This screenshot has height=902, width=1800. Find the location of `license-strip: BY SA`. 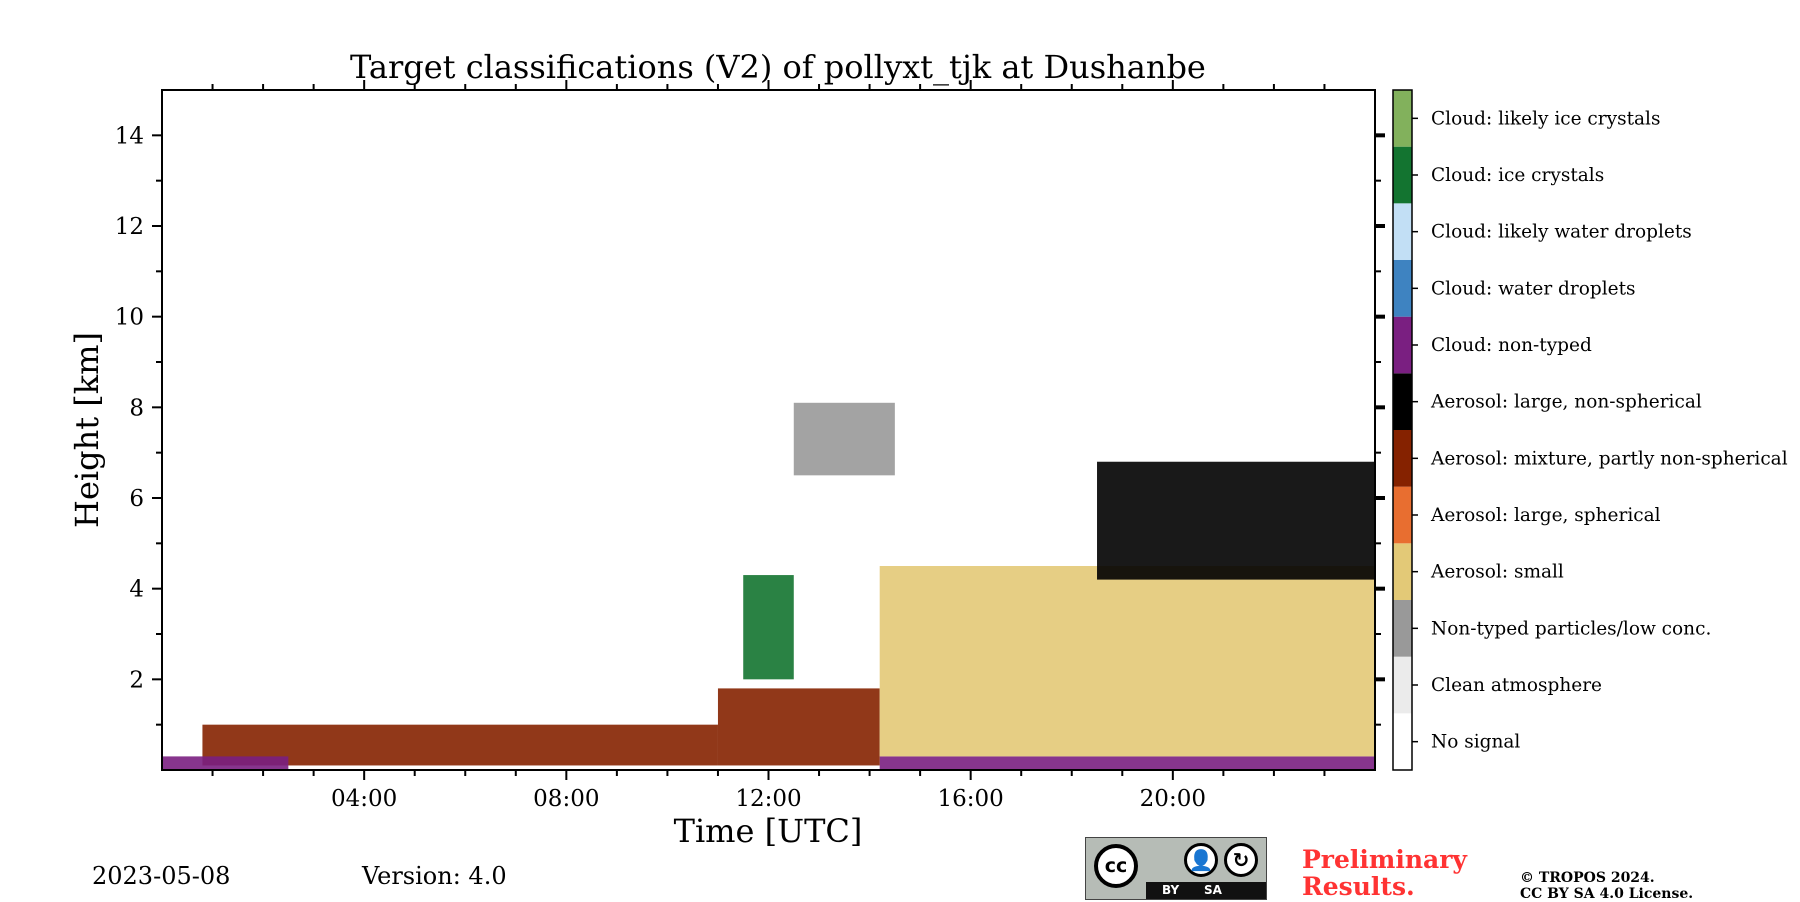

license-strip: BY SA is located at coordinates (1206, 890).